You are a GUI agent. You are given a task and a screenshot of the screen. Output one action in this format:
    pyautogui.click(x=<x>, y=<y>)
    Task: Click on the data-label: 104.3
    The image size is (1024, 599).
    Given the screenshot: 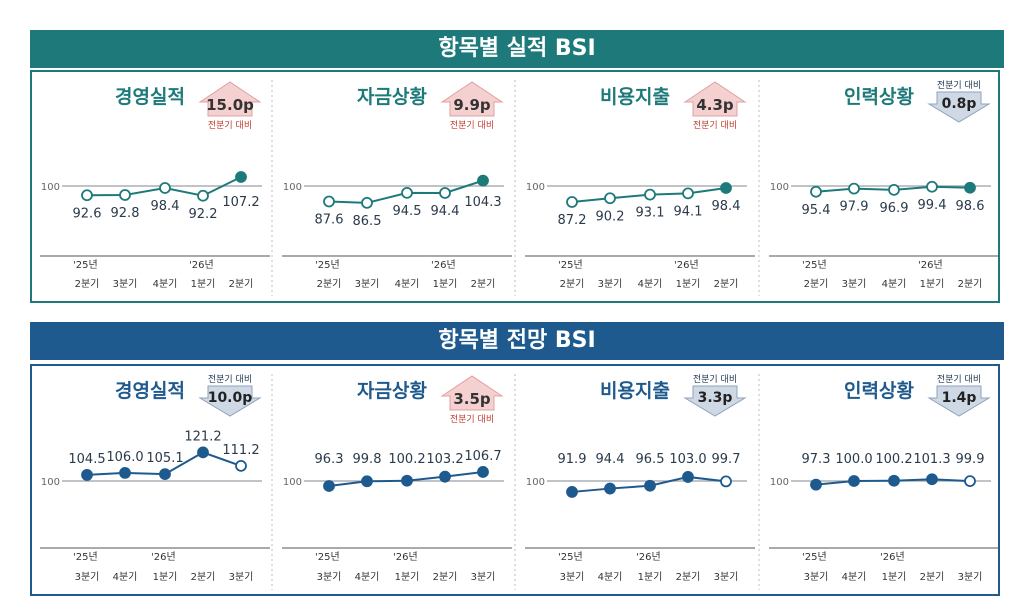 What is the action you would take?
    pyautogui.click(x=482, y=202)
    